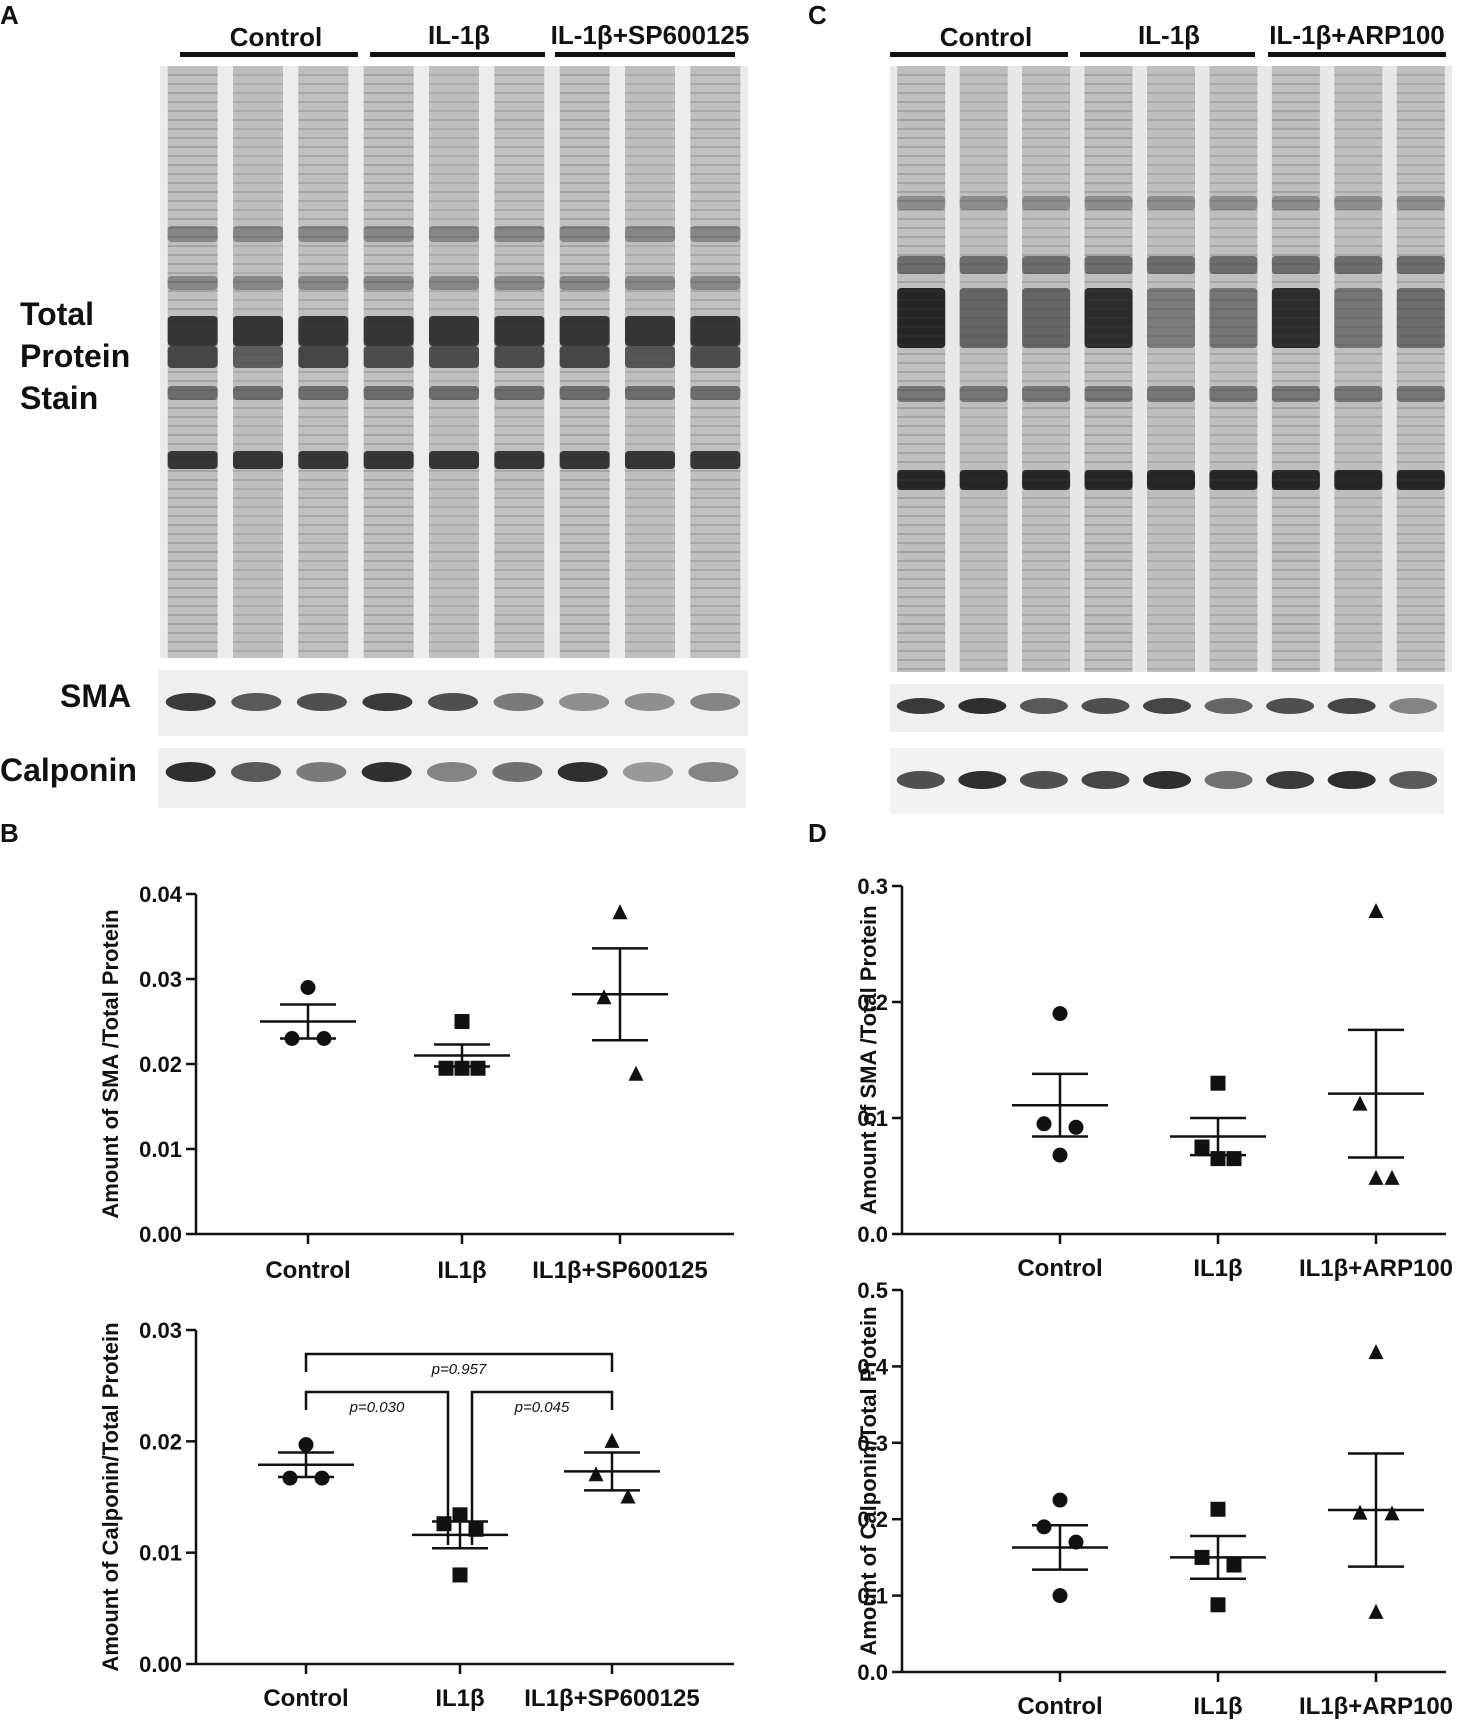  What do you see at coordinates (986, 37) in the screenshot?
I see `group-label-c-control: Control` at bounding box center [986, 37].